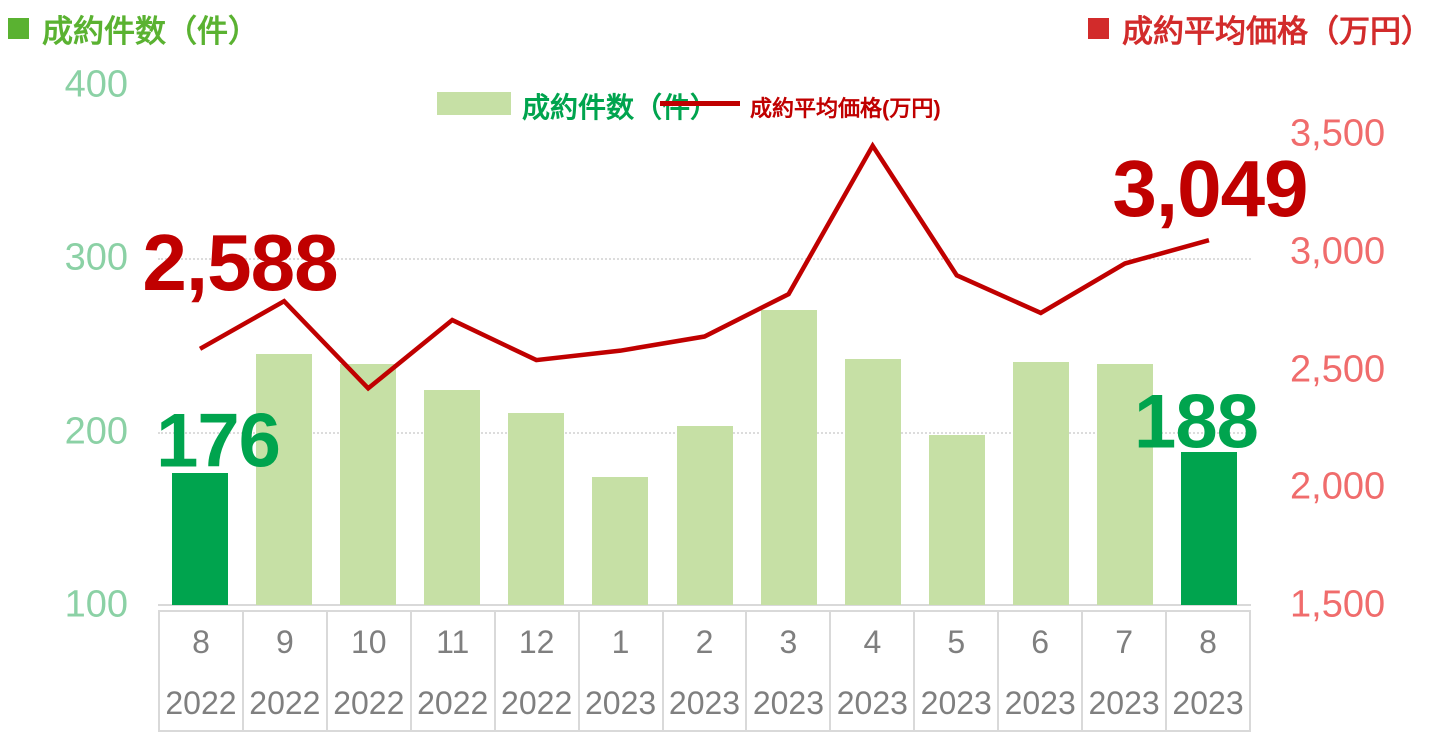 This screenshot has width=1440, height=738. Describe the element at coordinates (369, 642) in the screenshot. I see `x-label-month: 10` at that location.